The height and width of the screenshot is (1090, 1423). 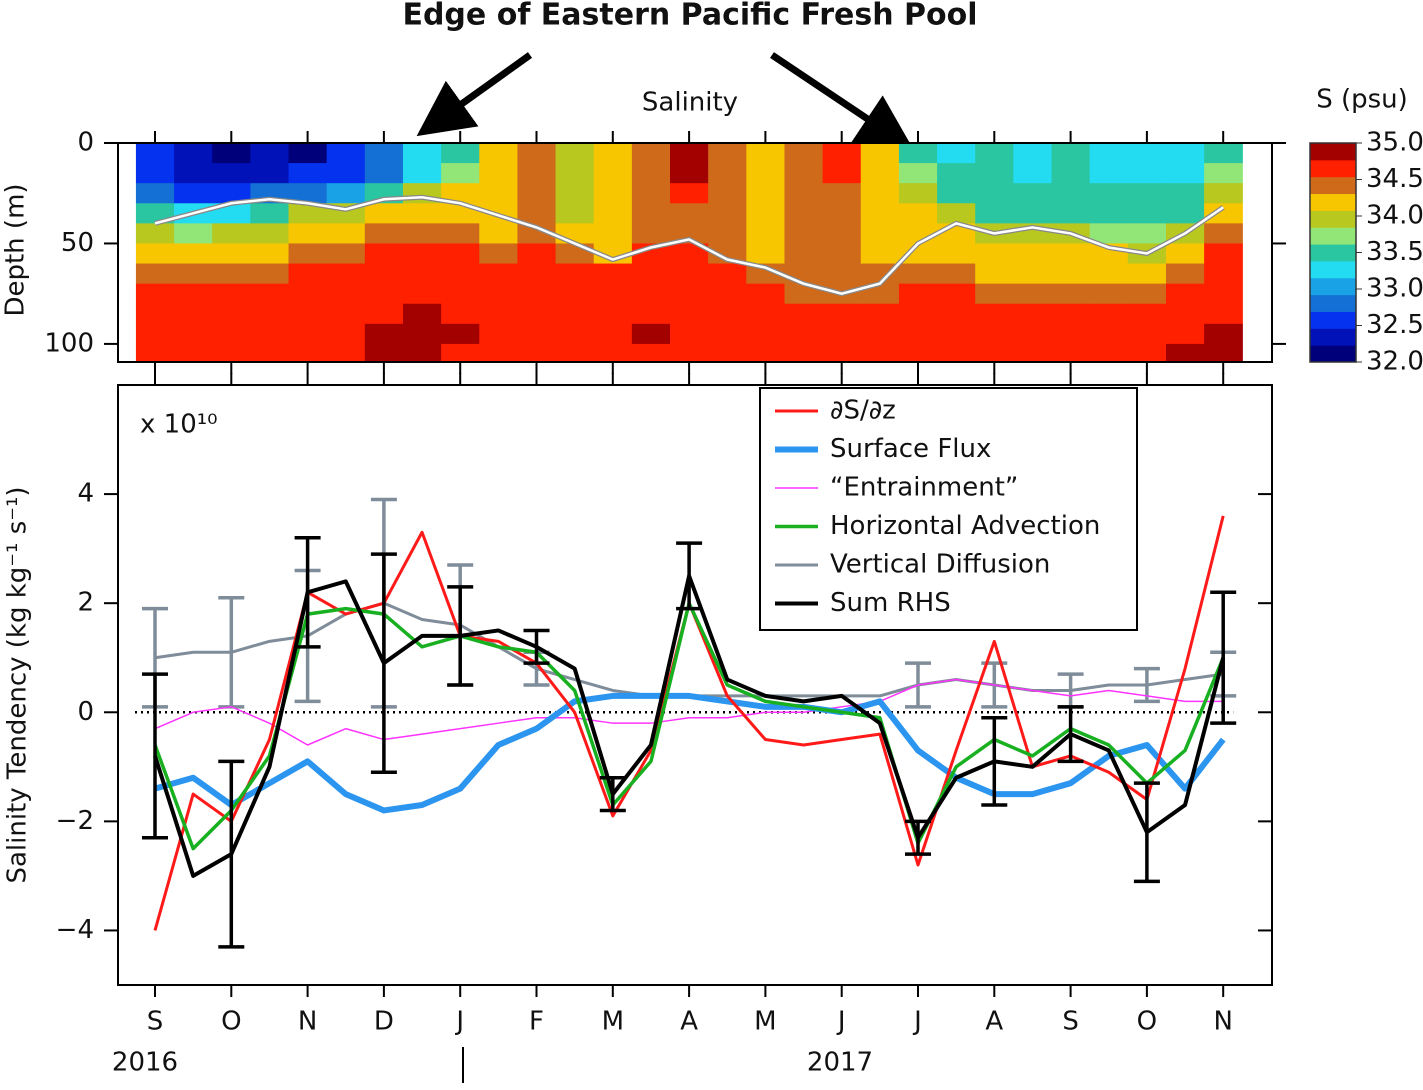 I want to click on y-axis-label: Depth (m), so click(x=16, y=249).